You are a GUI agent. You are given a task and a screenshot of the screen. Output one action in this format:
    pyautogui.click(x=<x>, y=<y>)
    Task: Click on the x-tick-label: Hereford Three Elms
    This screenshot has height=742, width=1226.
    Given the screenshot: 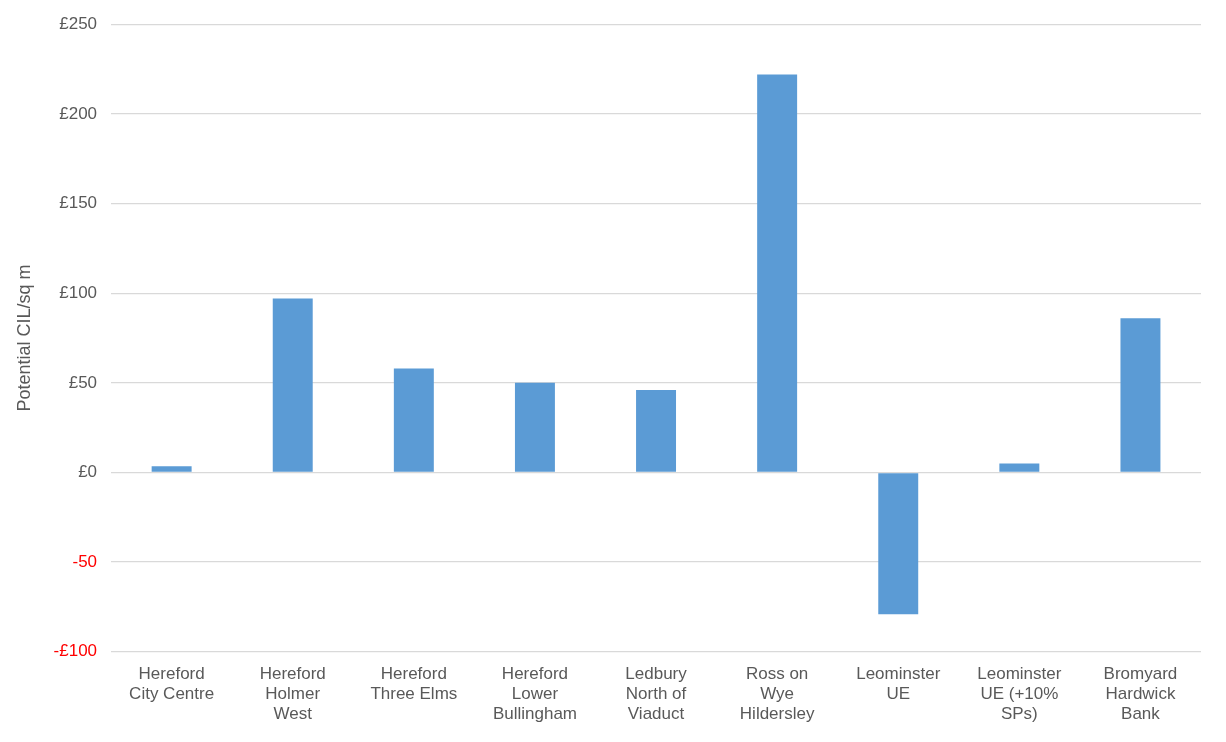 What is the action you would take?
    pyautogui.click(x=414, y=683)
    